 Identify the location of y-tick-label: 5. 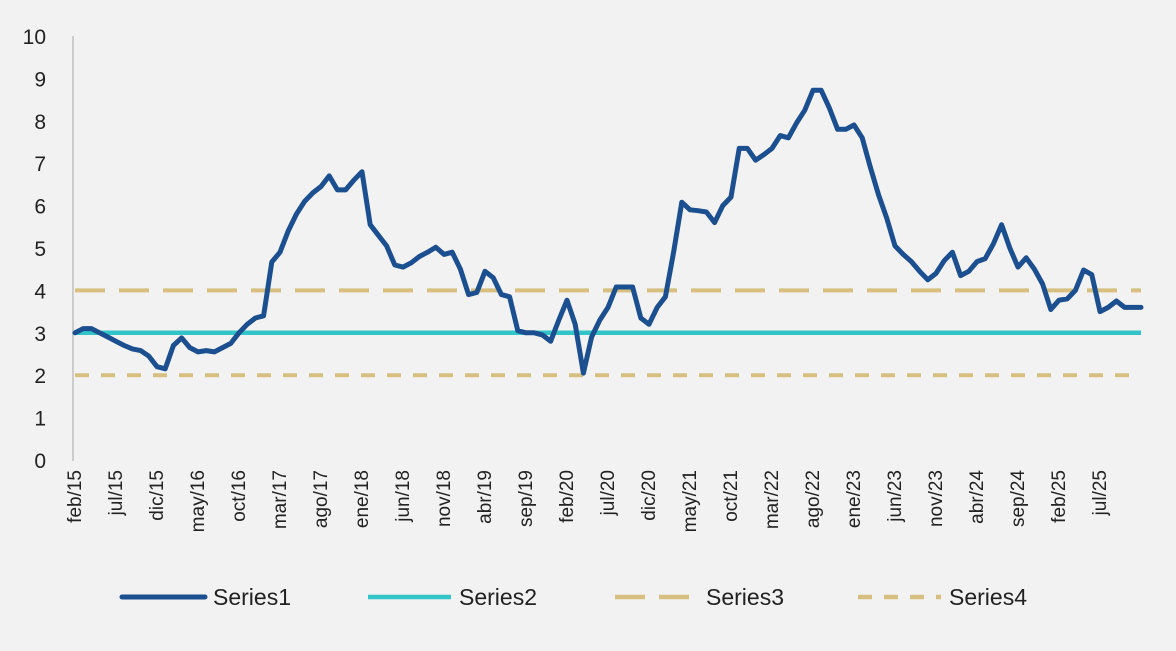
(40, 249).